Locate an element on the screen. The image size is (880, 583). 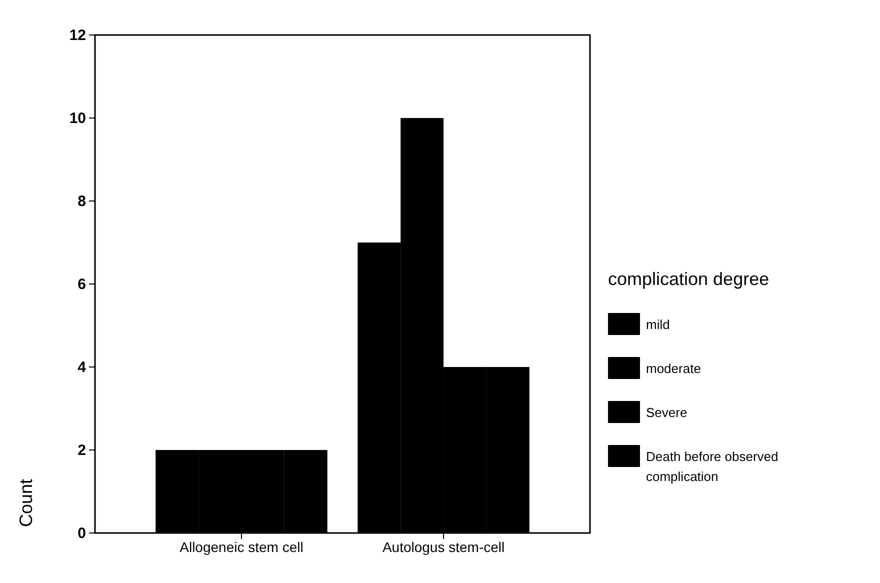
y-tick-label: 4 is located at coordinates (82, 367).